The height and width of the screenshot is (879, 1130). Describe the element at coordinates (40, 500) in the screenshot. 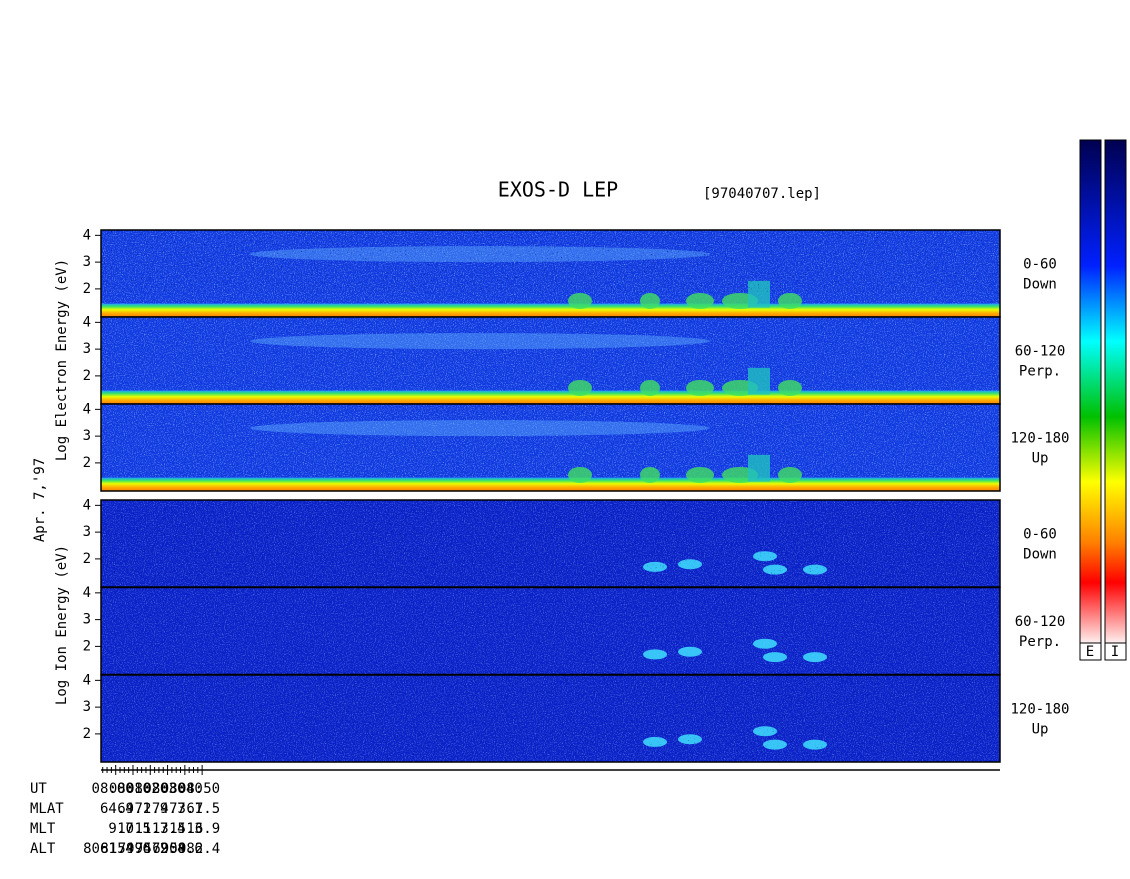

I see `date: Apr. 7,'97` at that location.